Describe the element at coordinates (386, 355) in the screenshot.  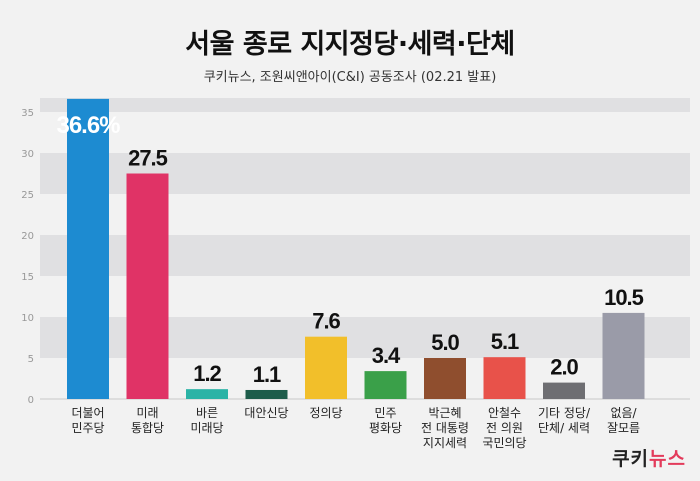
I see `bar-value-label: 3.4` at that location.